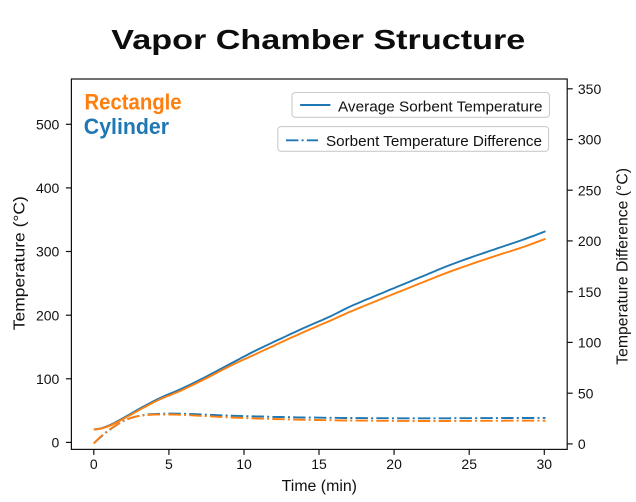  I want to click on svg-text: Cylinder, so click(127, 126).